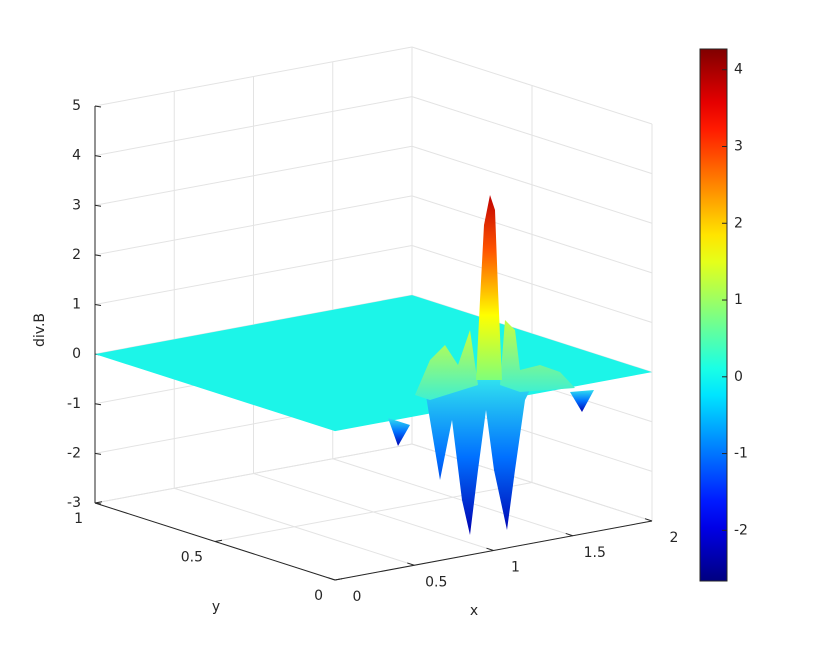  Describe the element at coordinates (489, 287) in the screenshot. I see `surface-peak` at that location.